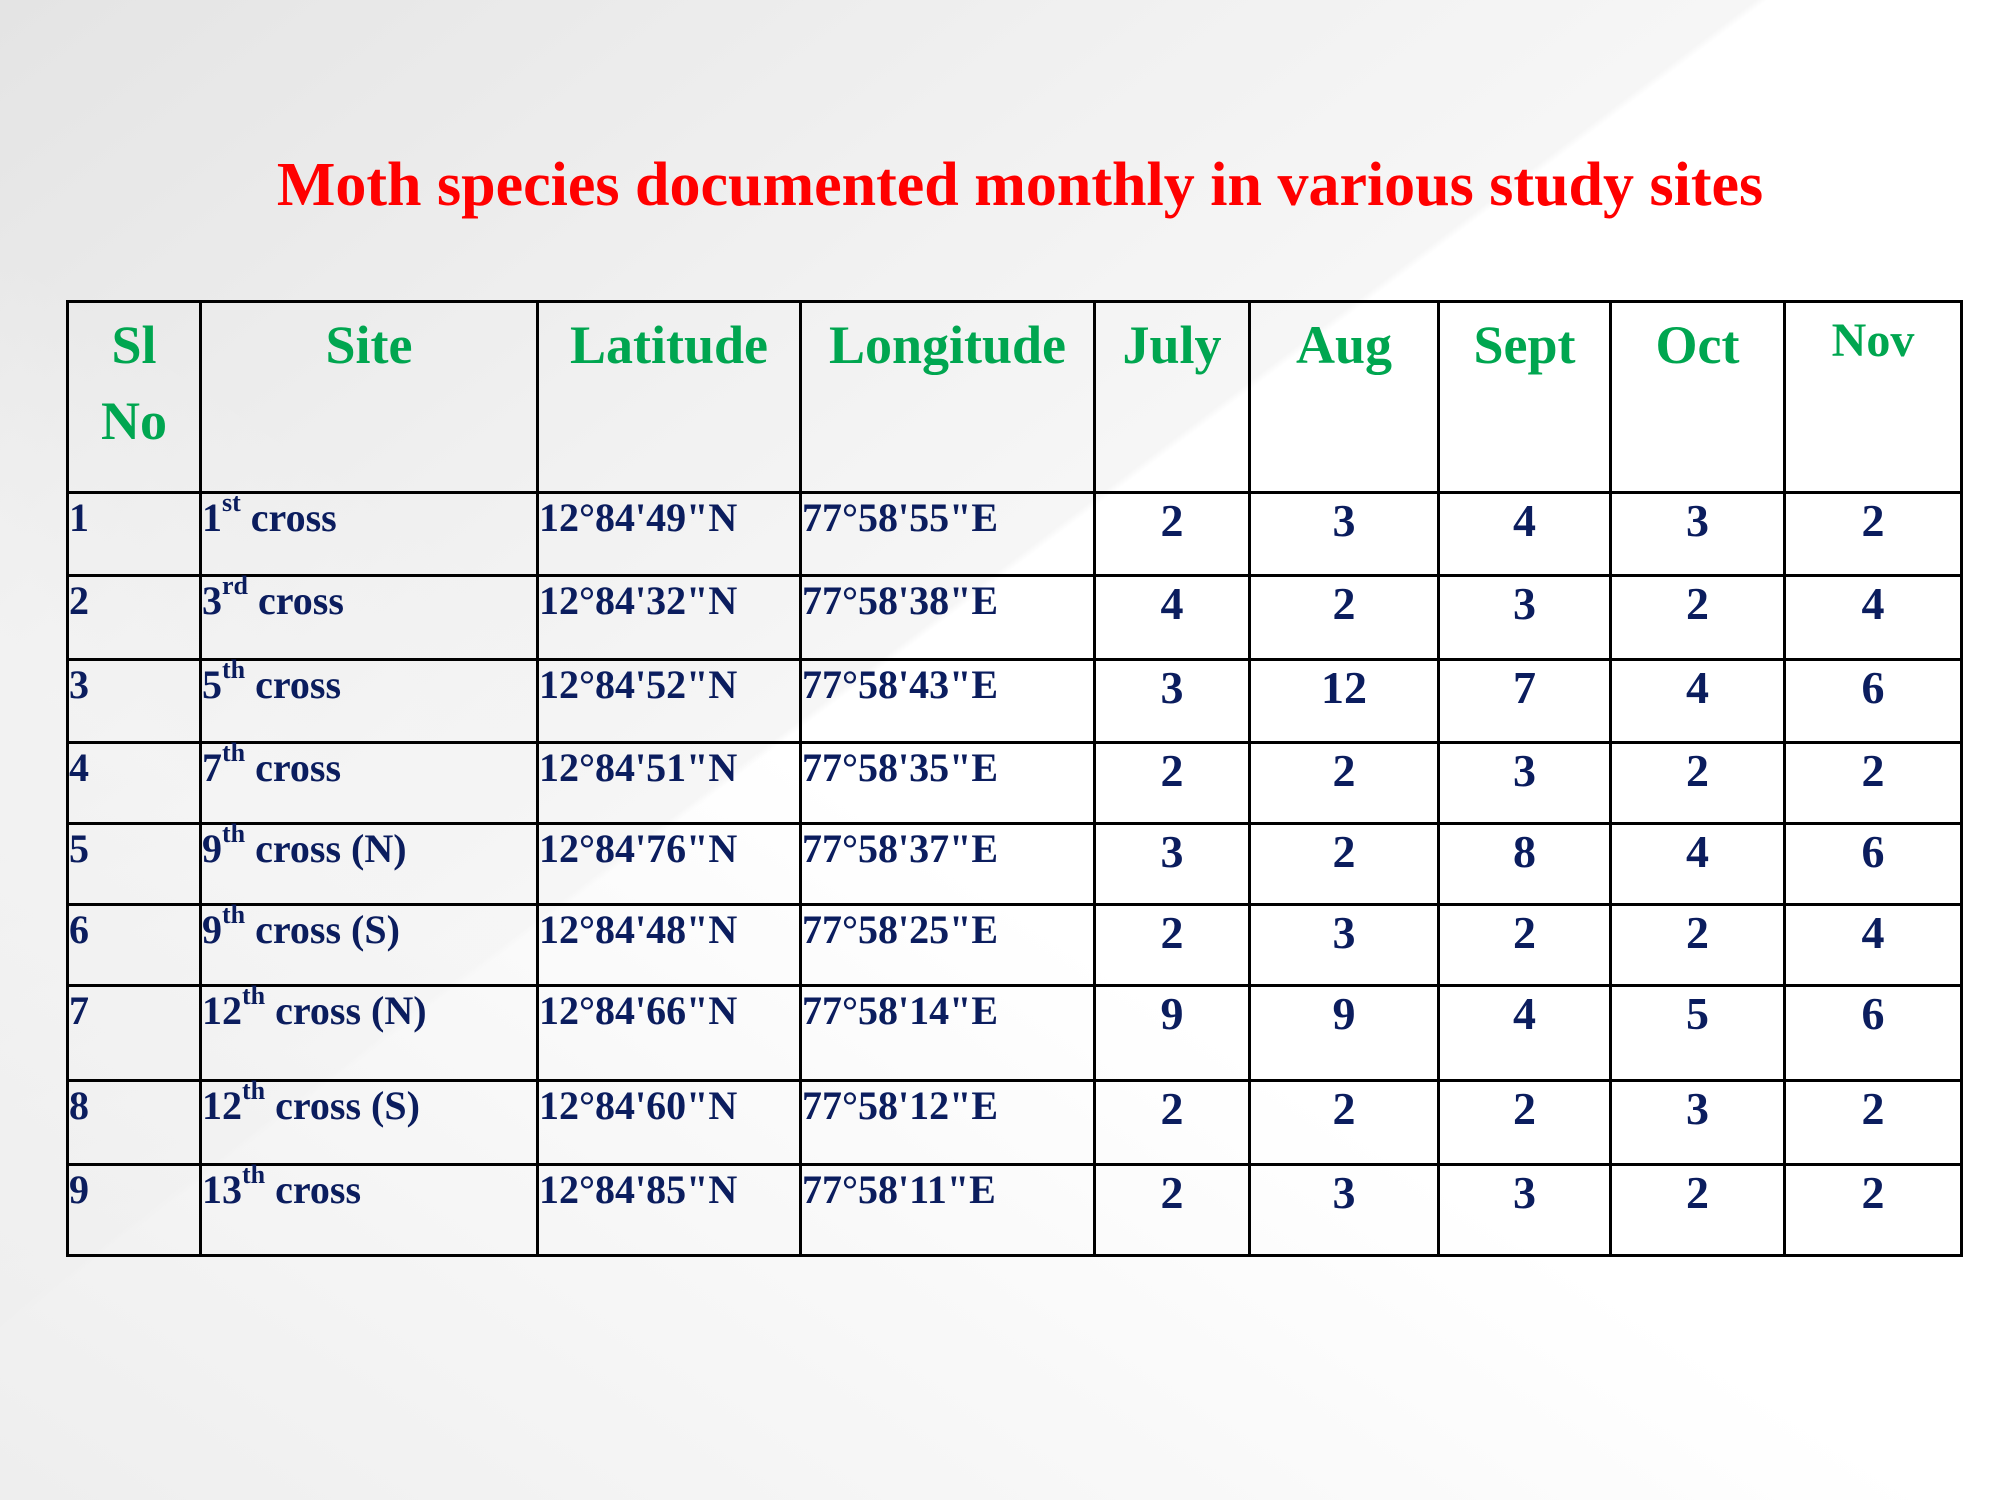 The width and height of the screenshot is (2000, 1500). What do you see at coordinates (134, 864) in the screenshot?
I see `cell-sl-no: 5` at bounding box center [134, 864].